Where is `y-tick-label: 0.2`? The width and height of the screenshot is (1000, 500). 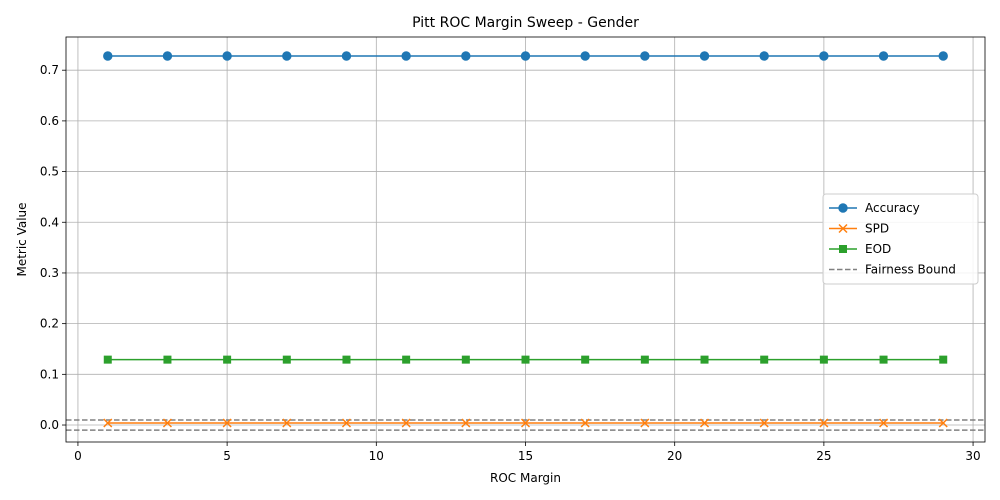 y-tick-label: 0.2 is located at coordinates (49, 324).